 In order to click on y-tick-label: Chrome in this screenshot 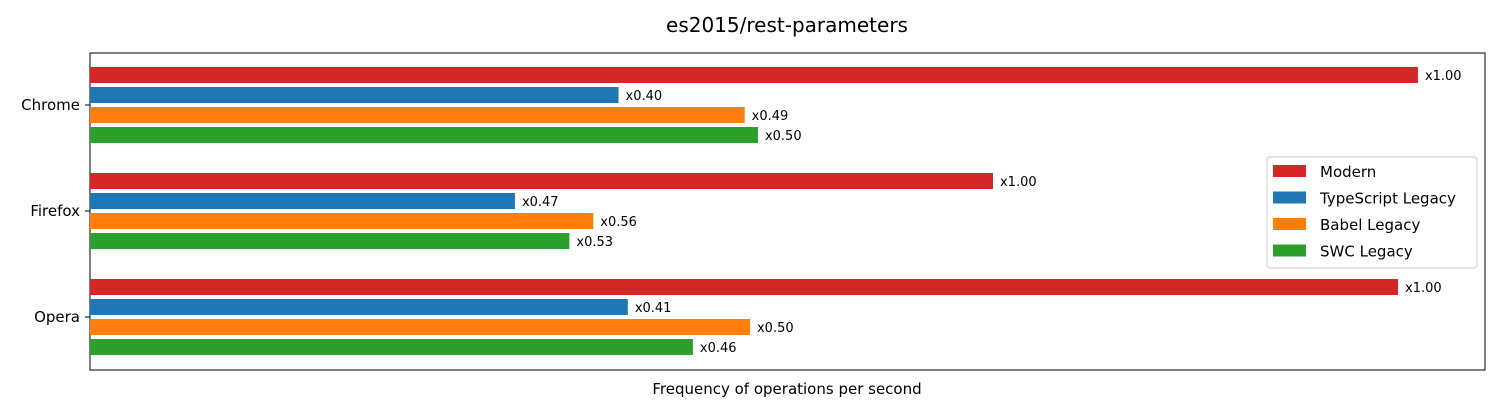, I will do `click(50, 105)`.